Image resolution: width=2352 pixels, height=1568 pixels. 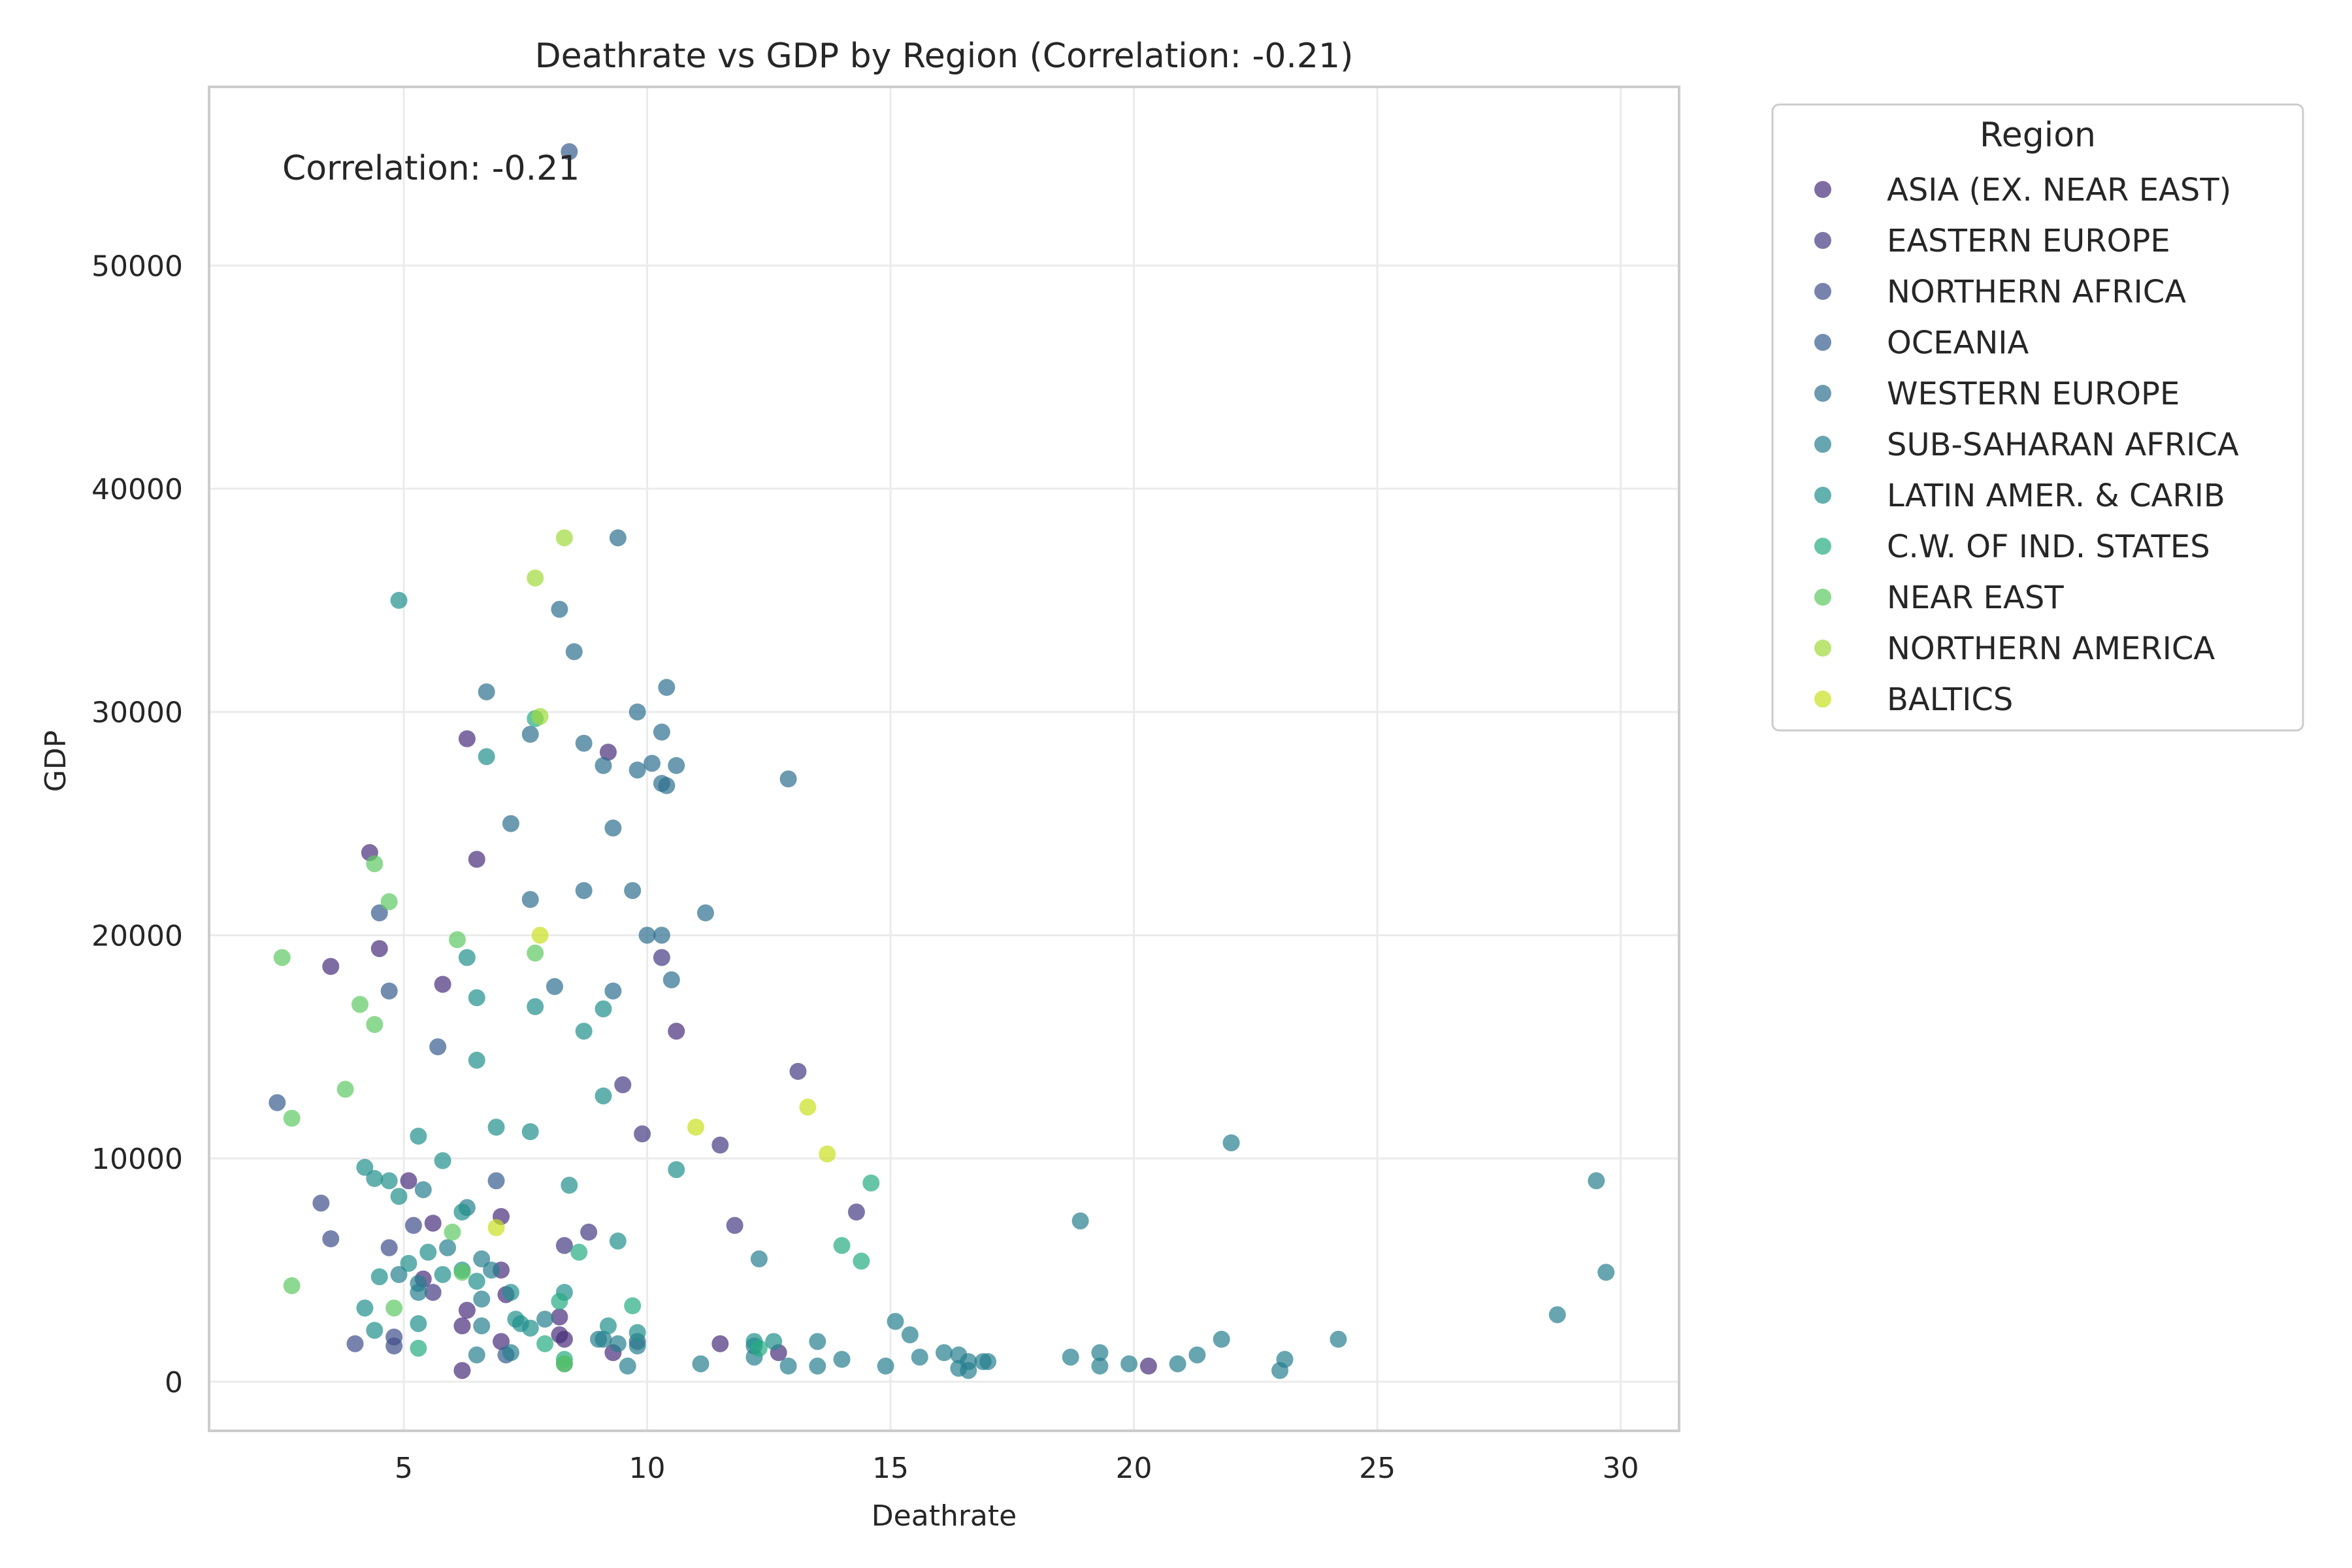 What do you see at coordinates (2036, 292) in the screenshot?
I see `legend-label: NORTHERN AFRICA` at bounding box center [2036, 292].